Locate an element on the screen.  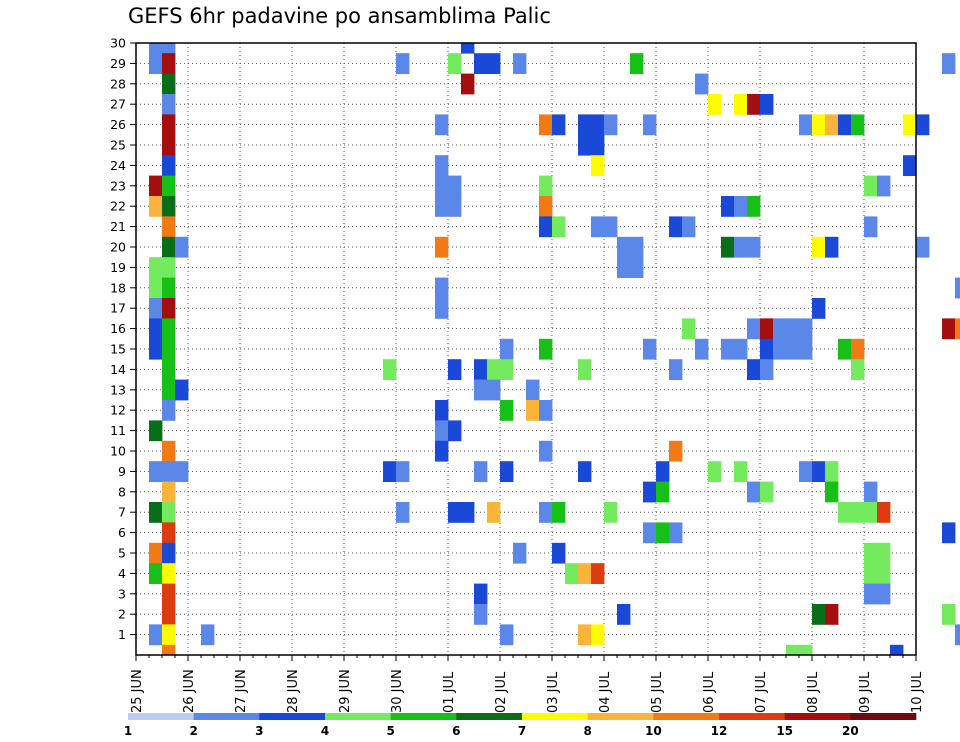
y-tick-label: 22 is located at coordinates (118, 206).